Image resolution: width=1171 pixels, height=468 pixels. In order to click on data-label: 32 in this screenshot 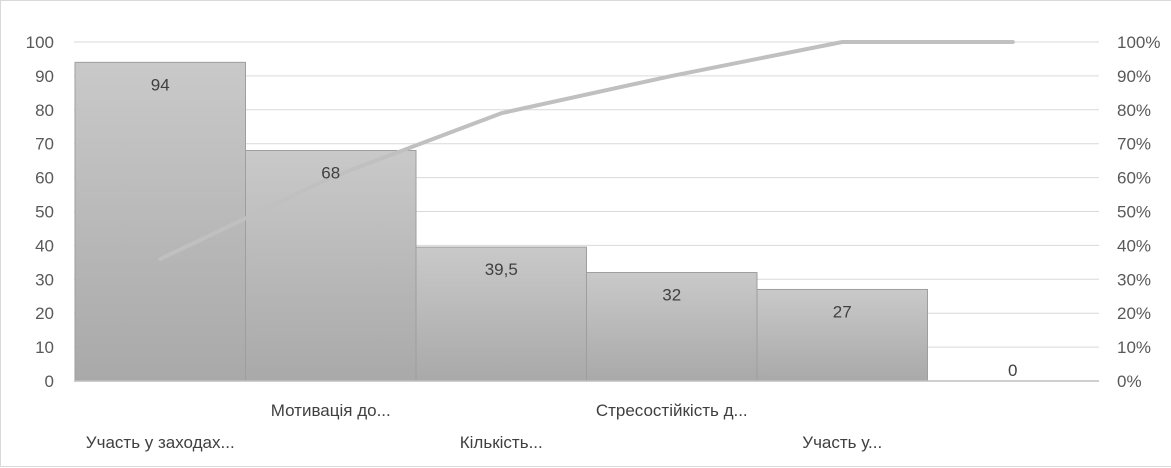, I will do `click(671, 295)`.